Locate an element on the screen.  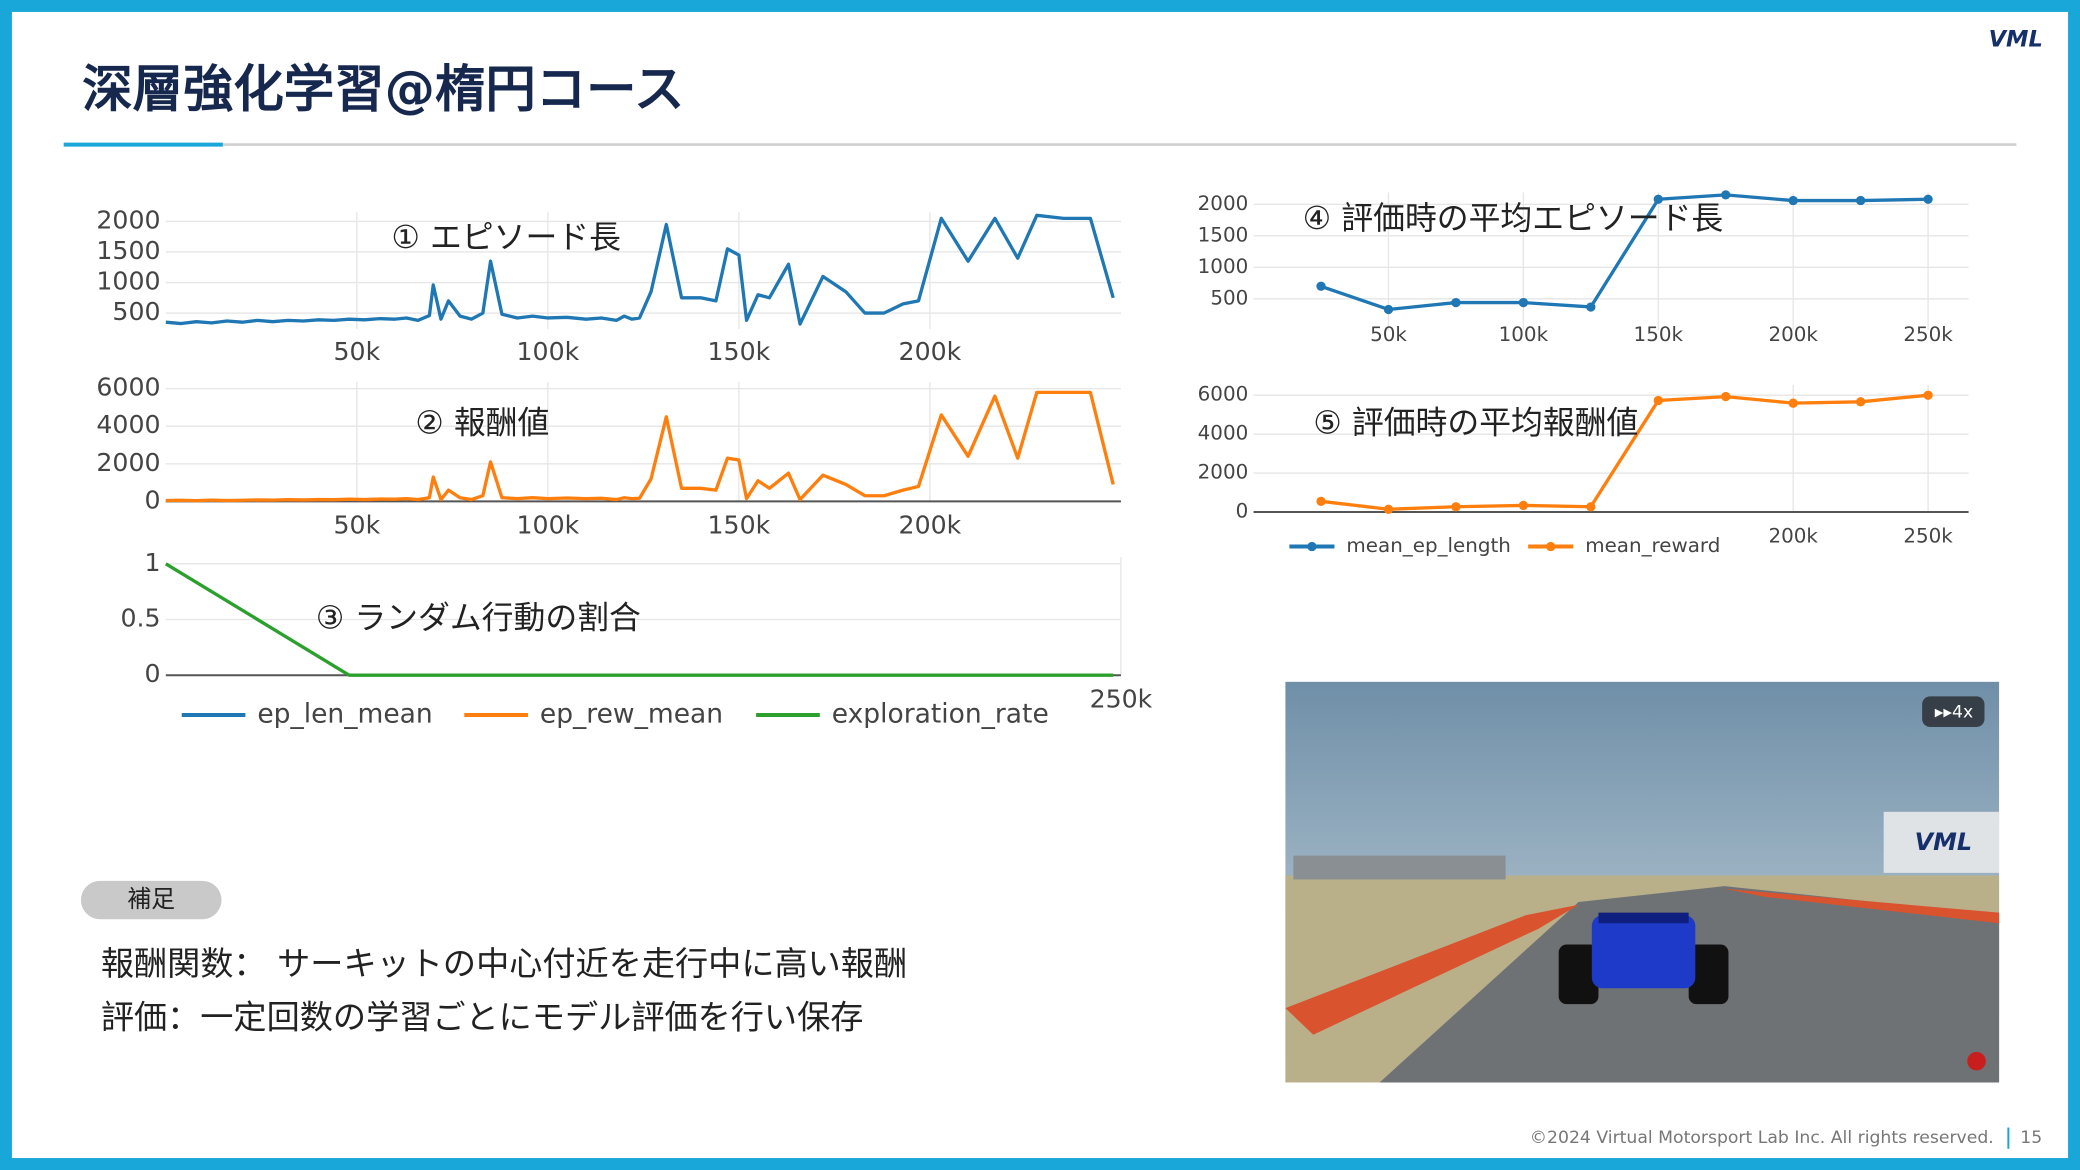
legend-label: mean_ep_length is located at coordinates (1428, 545).